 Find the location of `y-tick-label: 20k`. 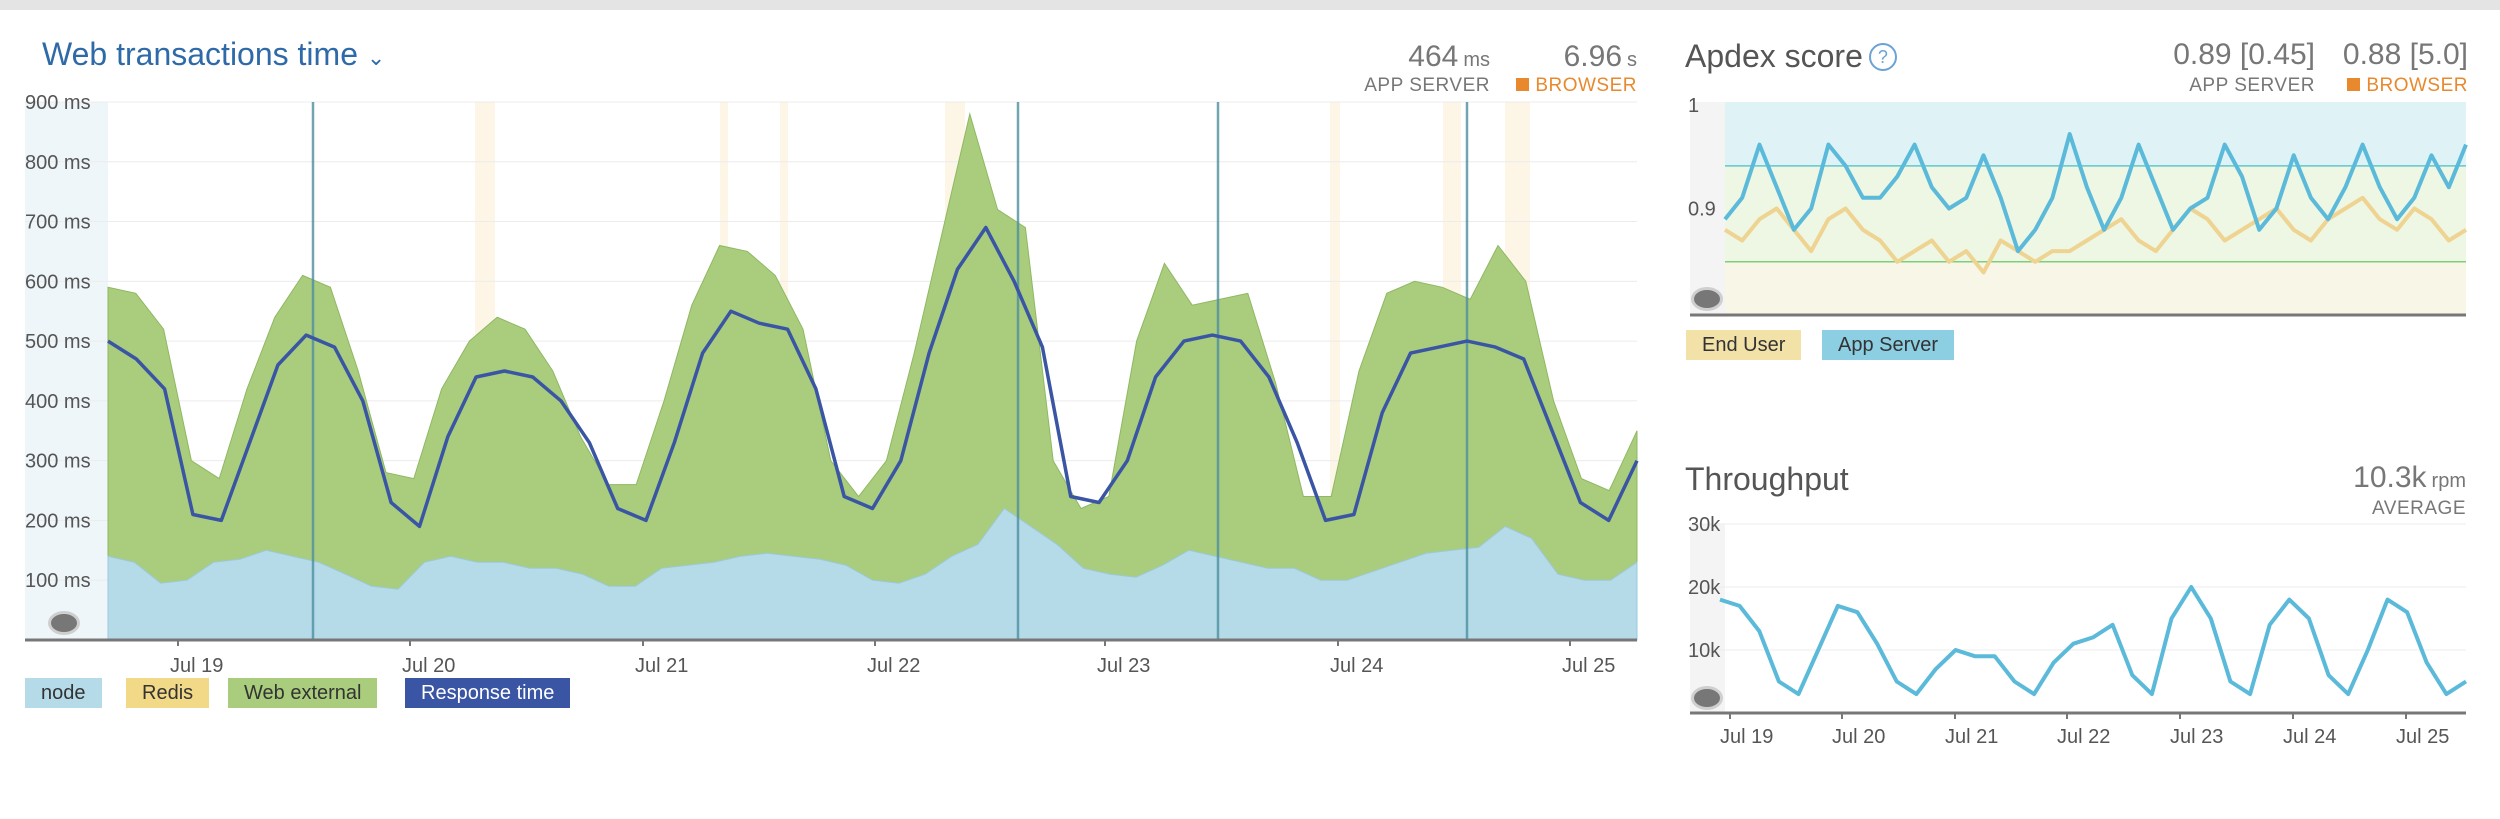

y-tick-label: 20k is located at coordinates (1704, 588).